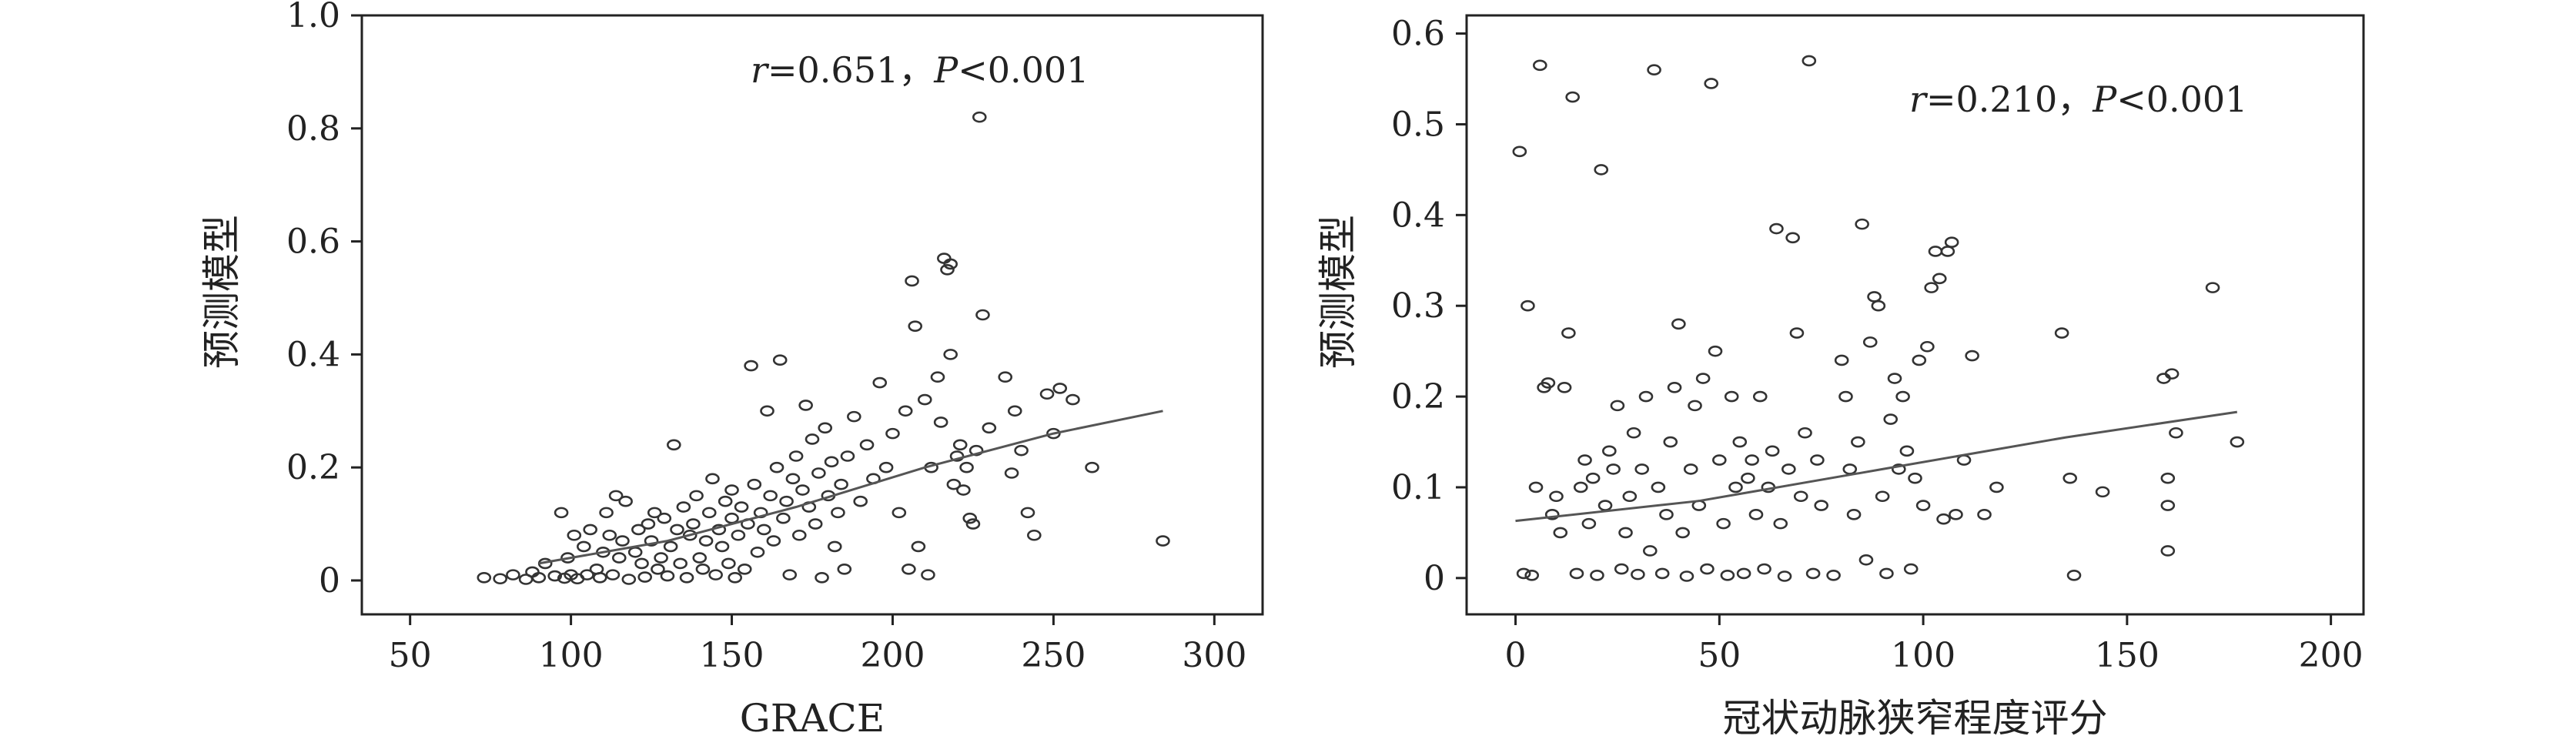 Image resolution: width=2576 pixels, height=746 pixels. I want to click on y-axis-label: 预测模型, so click(222, 292).